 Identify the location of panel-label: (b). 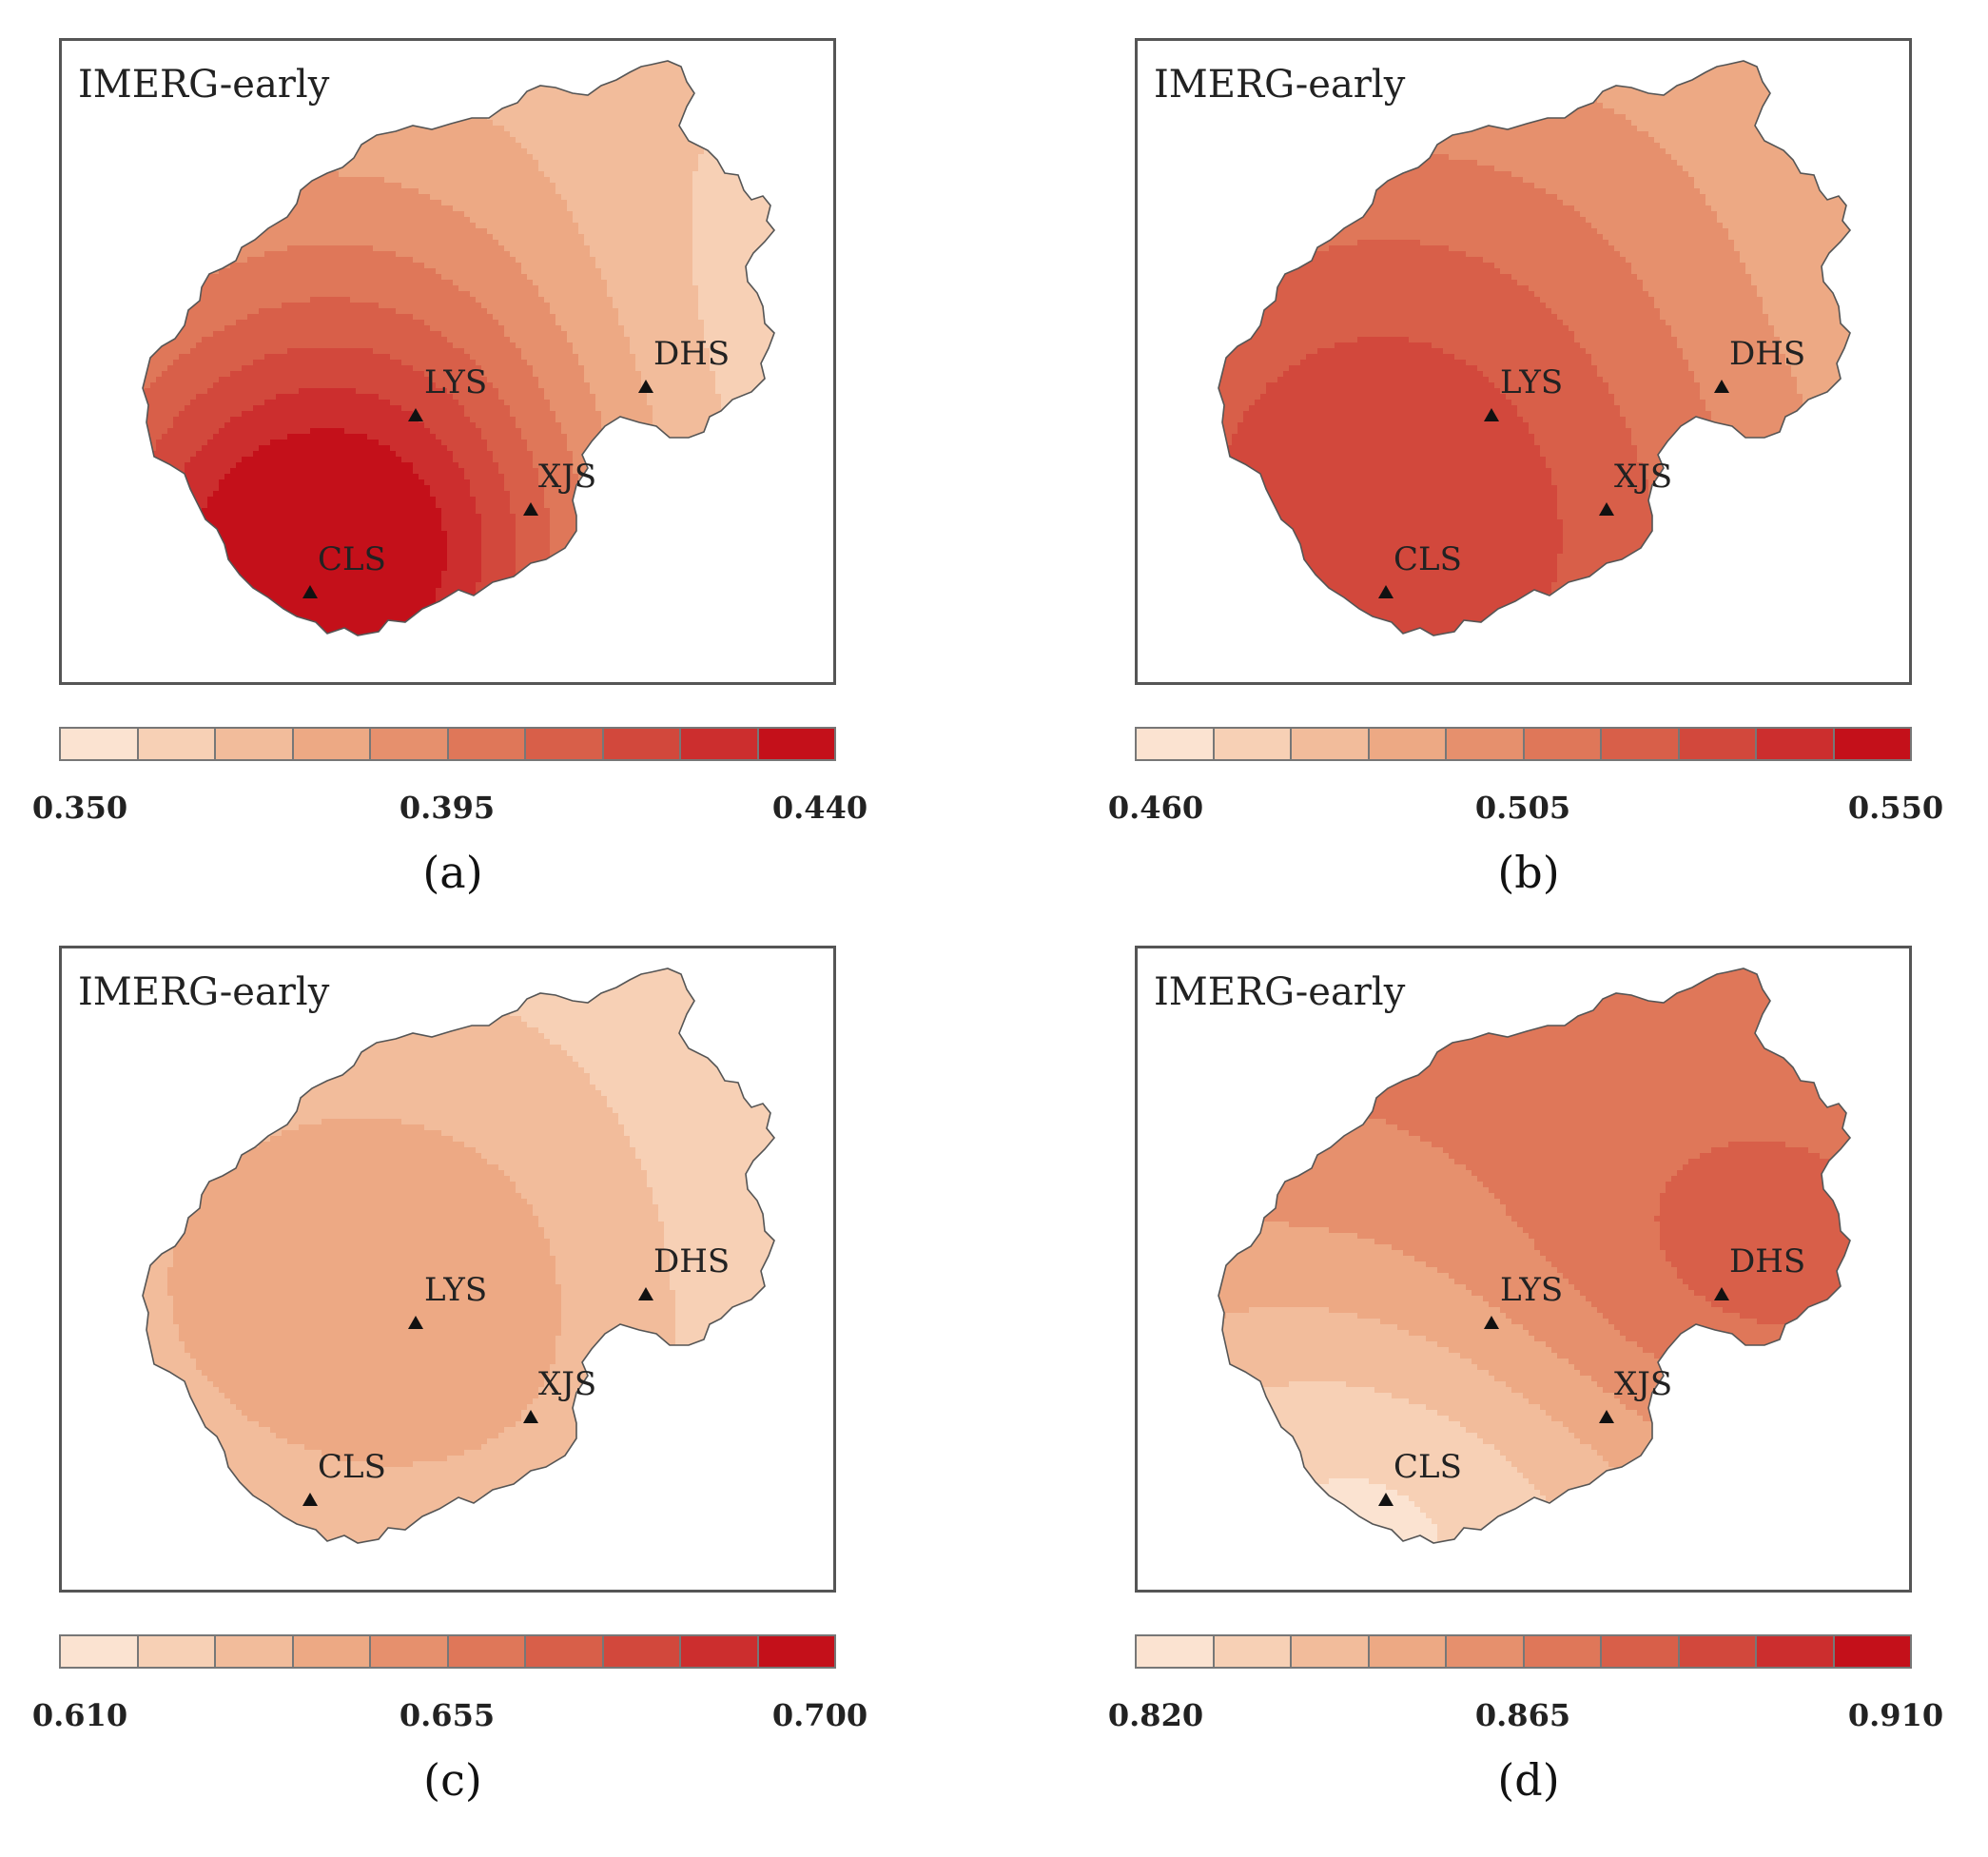
(1528, 872).